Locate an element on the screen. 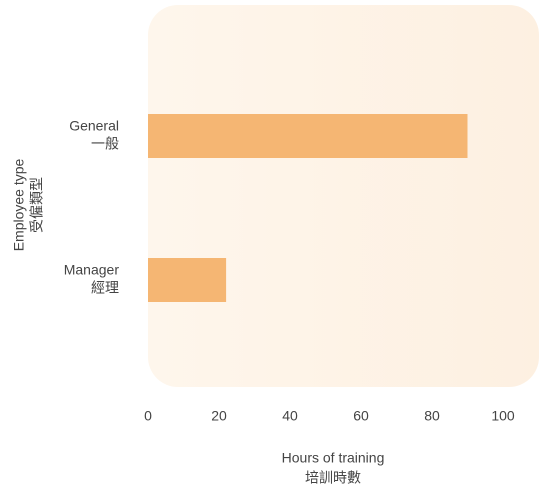 The height and width of the screenshot is (490, 539). x-axis-label: Hours of training is located at coordinates (333, 458).